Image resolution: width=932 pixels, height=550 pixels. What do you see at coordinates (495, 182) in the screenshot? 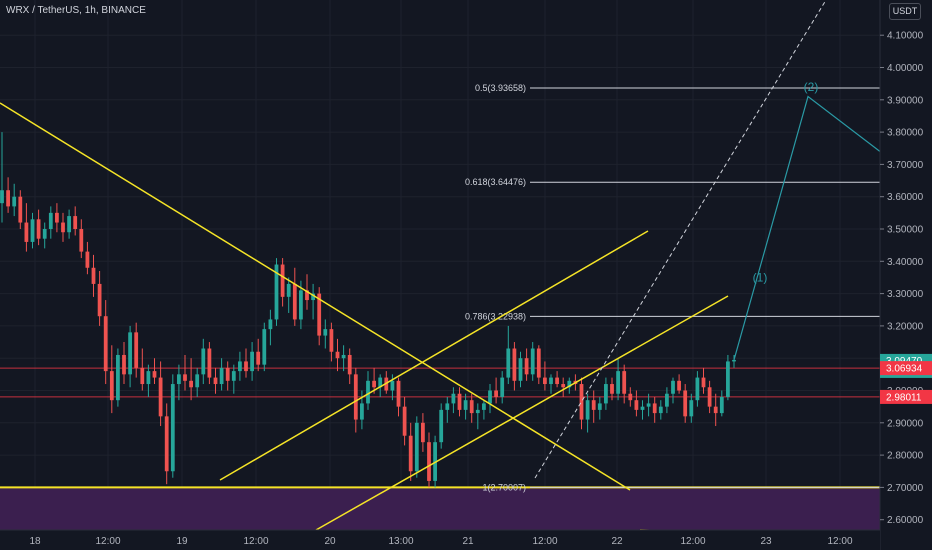
I see `fib-label: 0.618(3.64476)` at bounding box center [495, 182].